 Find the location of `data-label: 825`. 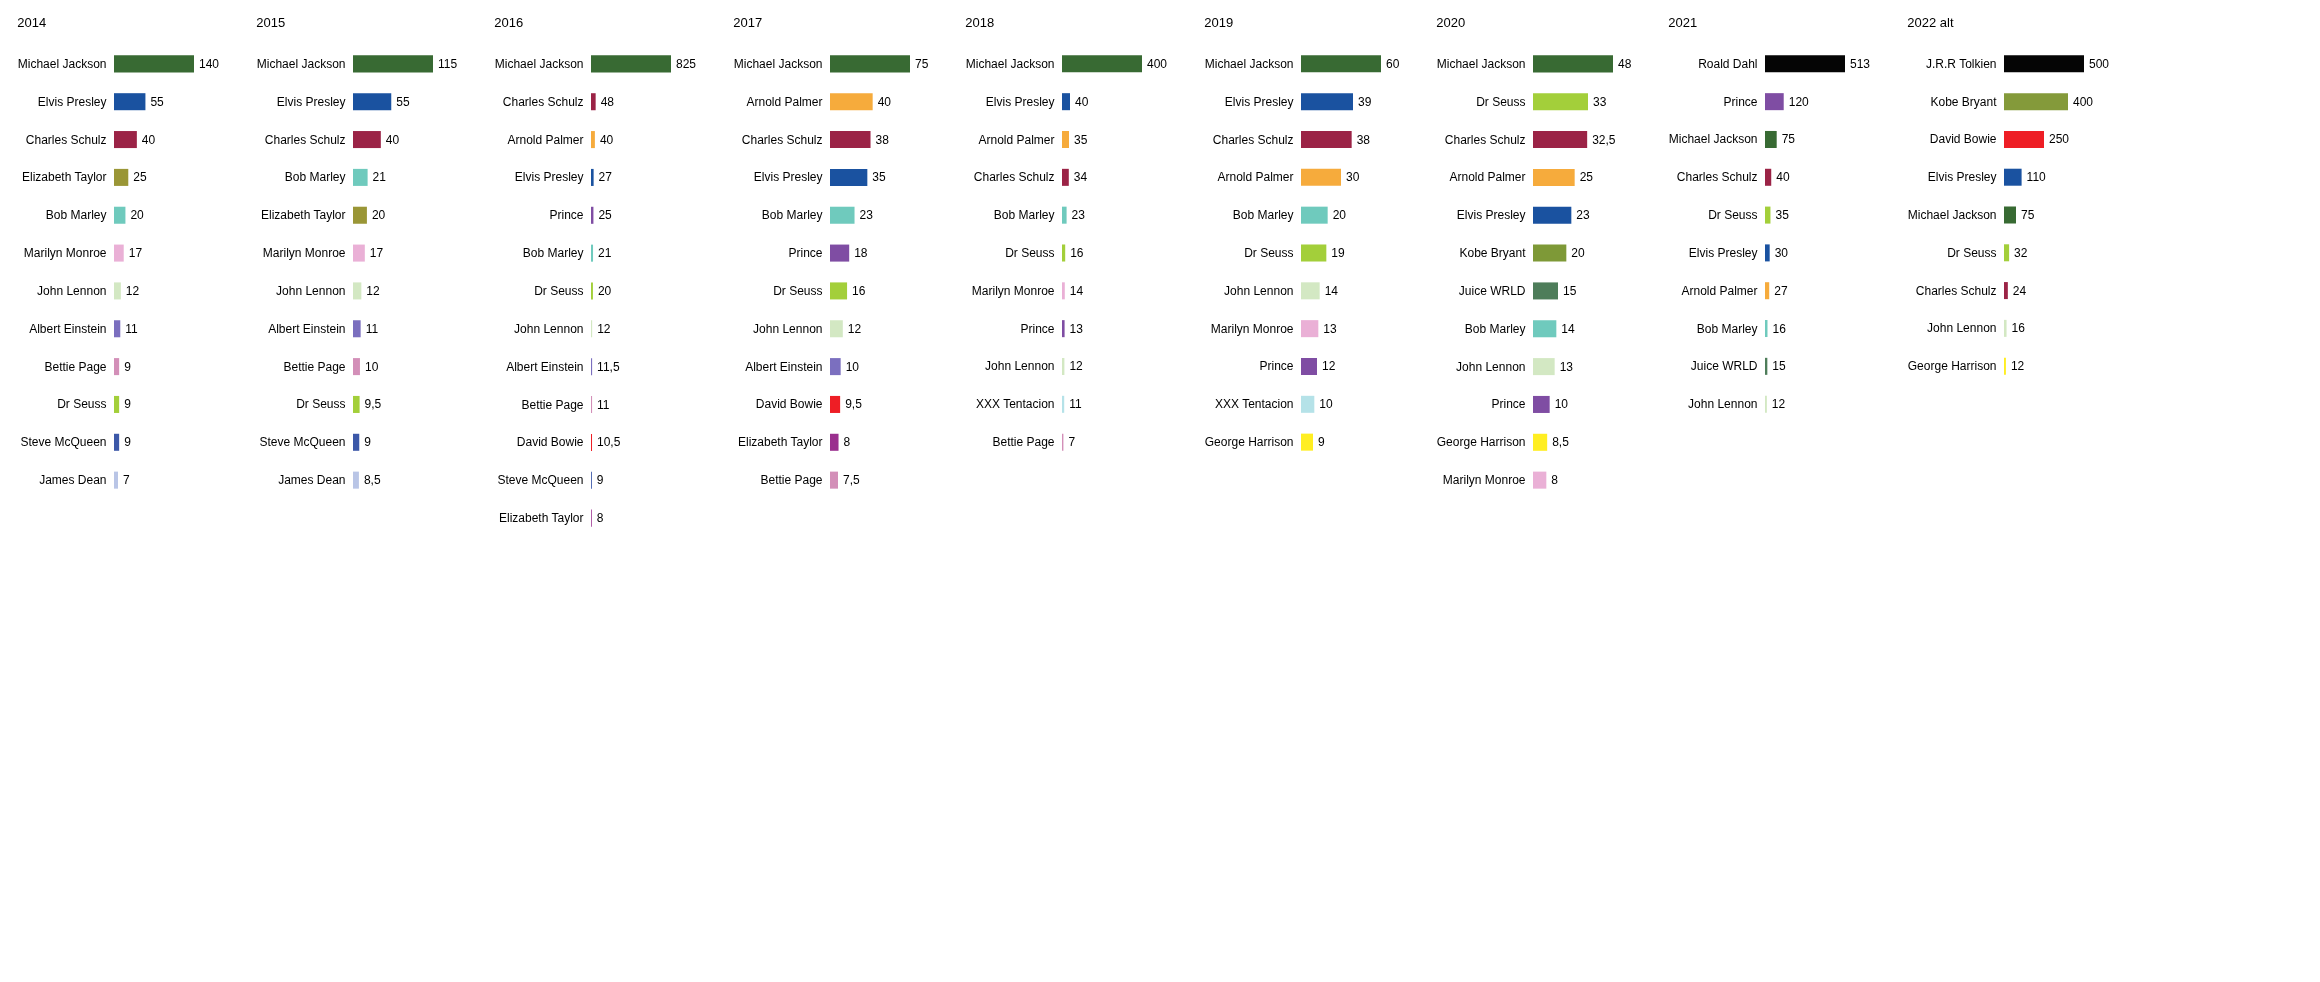

data-label: 825 is located at coordinates (686, 63).